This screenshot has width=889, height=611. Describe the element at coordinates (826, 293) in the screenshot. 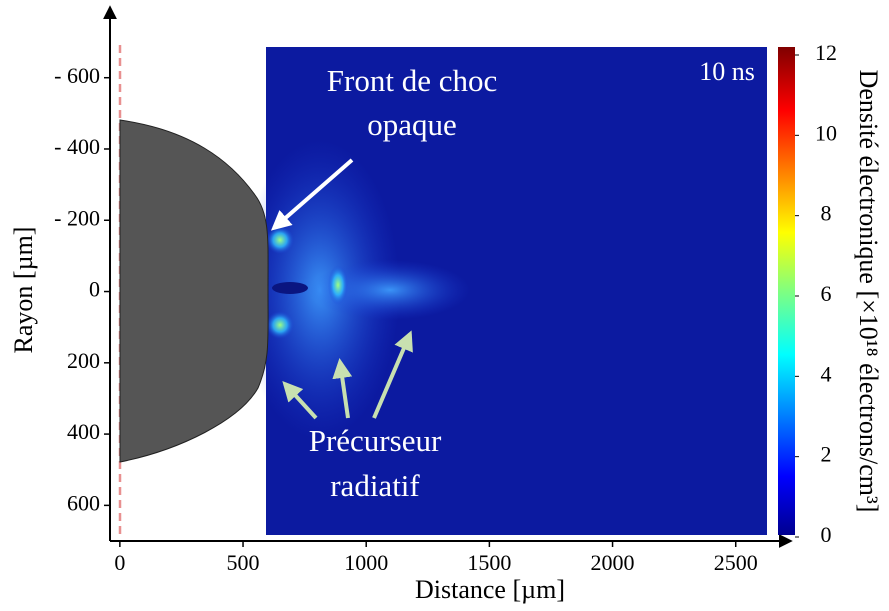

I see `colorbar-tick-label: 6` at that location.